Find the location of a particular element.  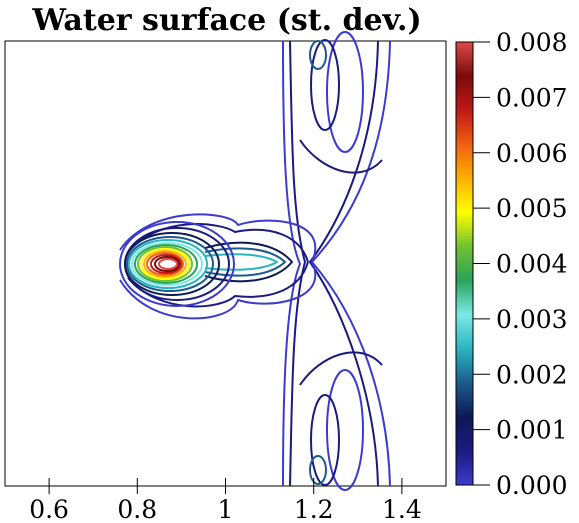

x-axis: 0.6 0.8 1 1.2 1.4 is located at coordinates (225, 500).